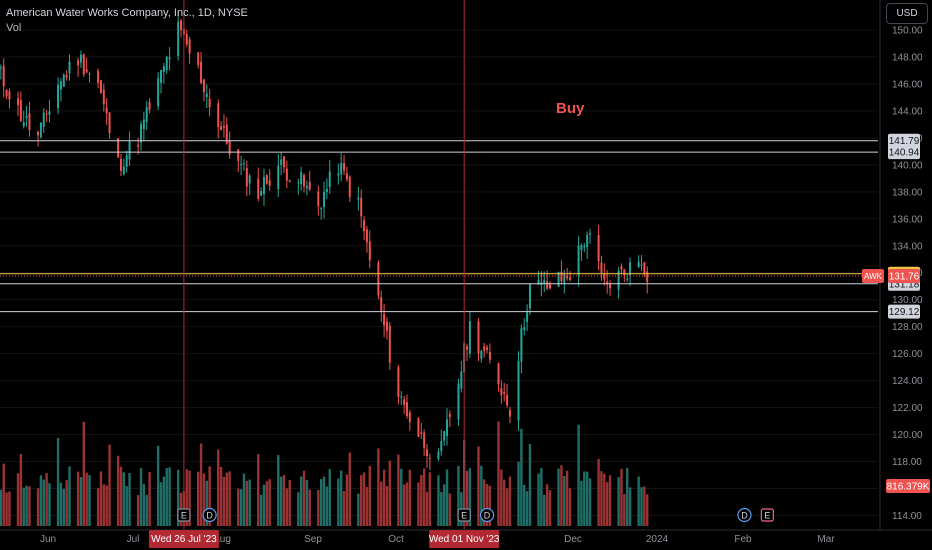  I want to click on event-marker-label: E, so click(464, 516).